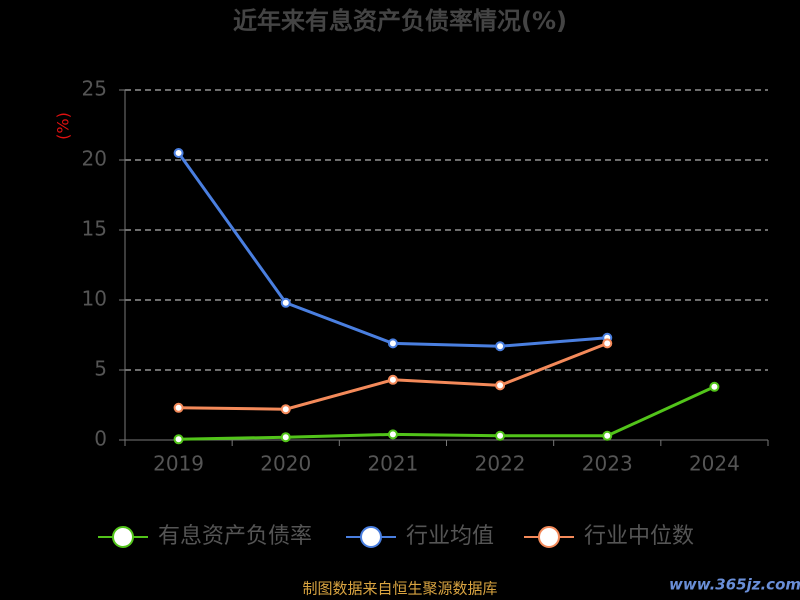 The image size is (800, 600). Describe the element at coordinates (94, 299) in the screenshot. I see `y-tick-label: 10` at that location.